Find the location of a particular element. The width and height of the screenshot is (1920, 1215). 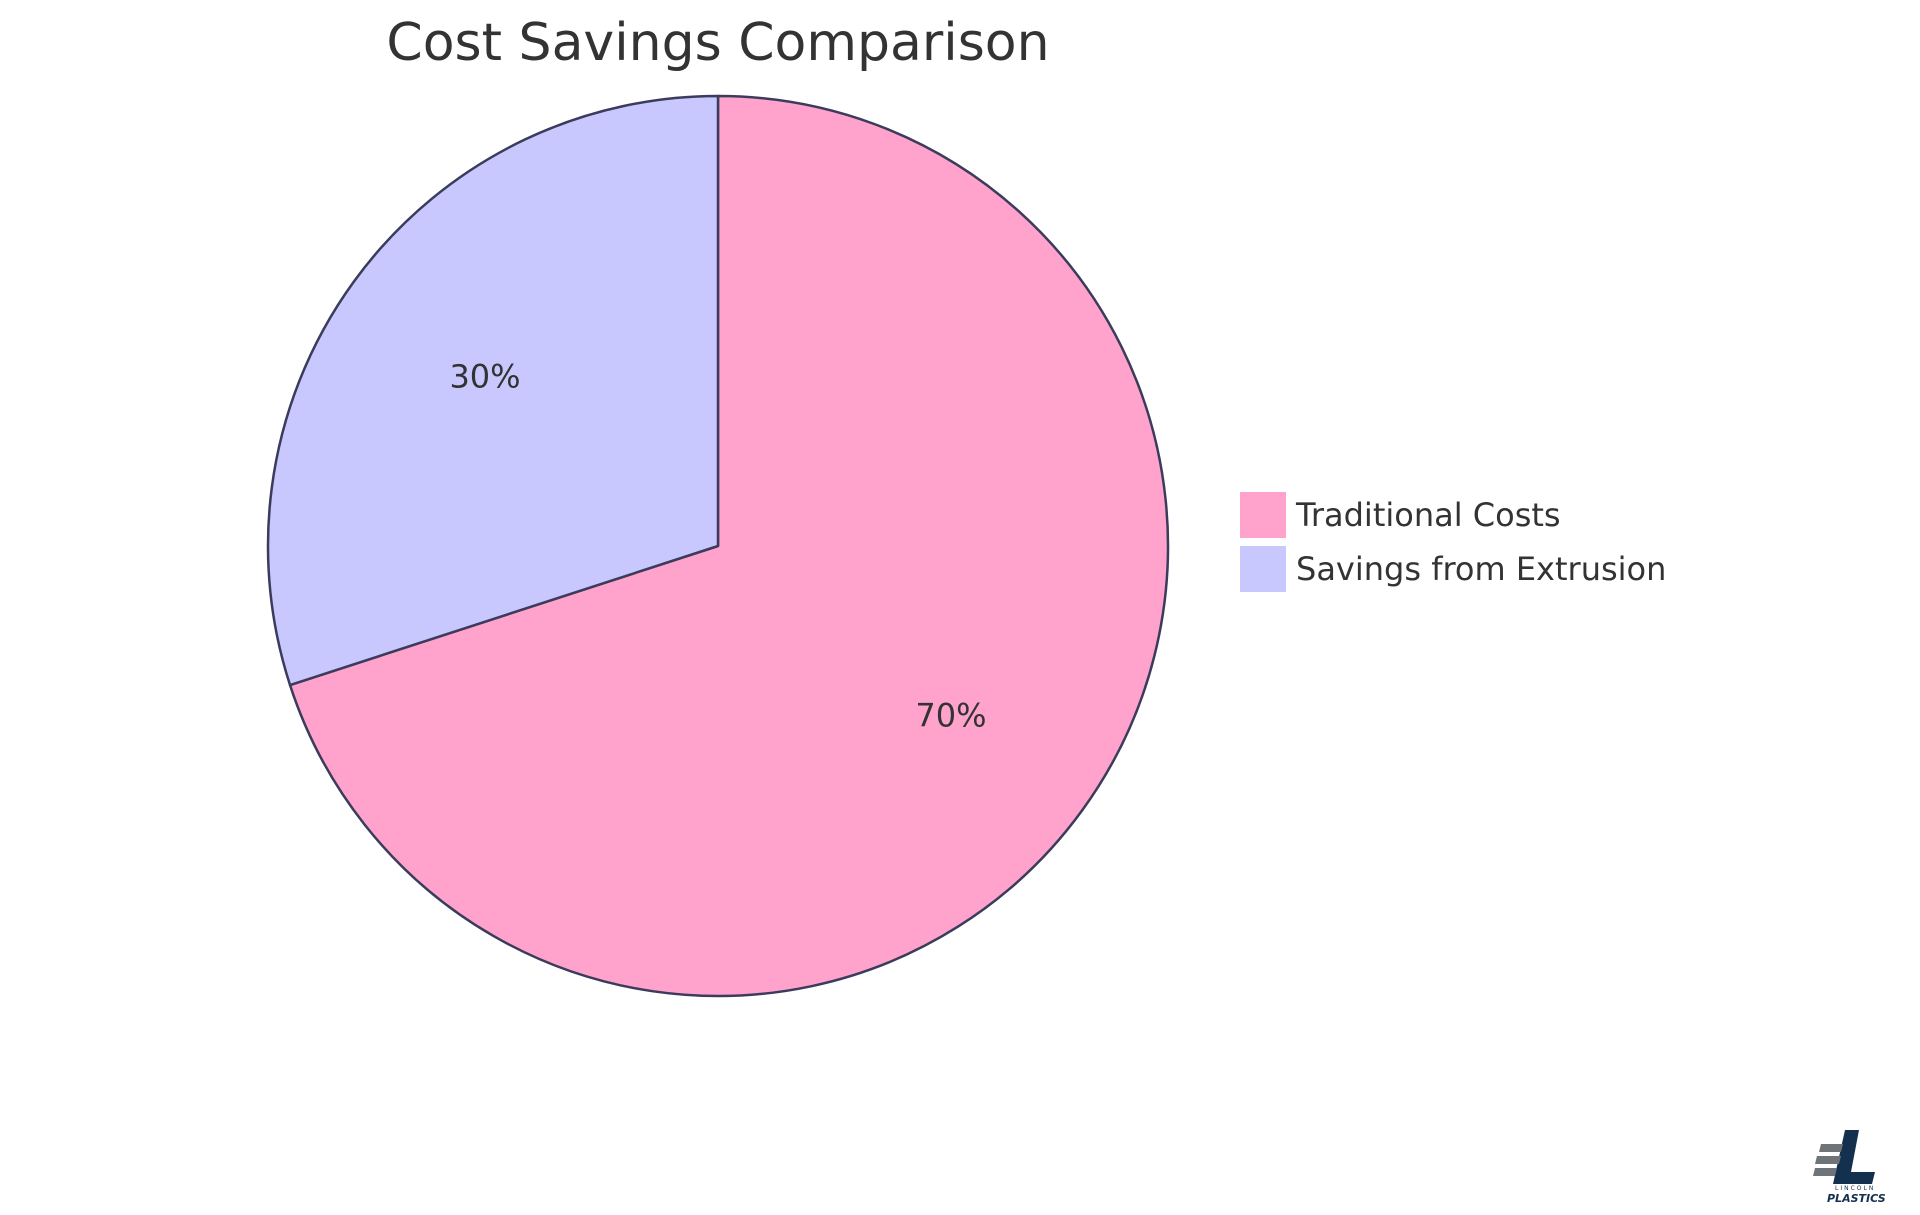

slice-labels: 70% 30% is located at coordinates (717, 546).